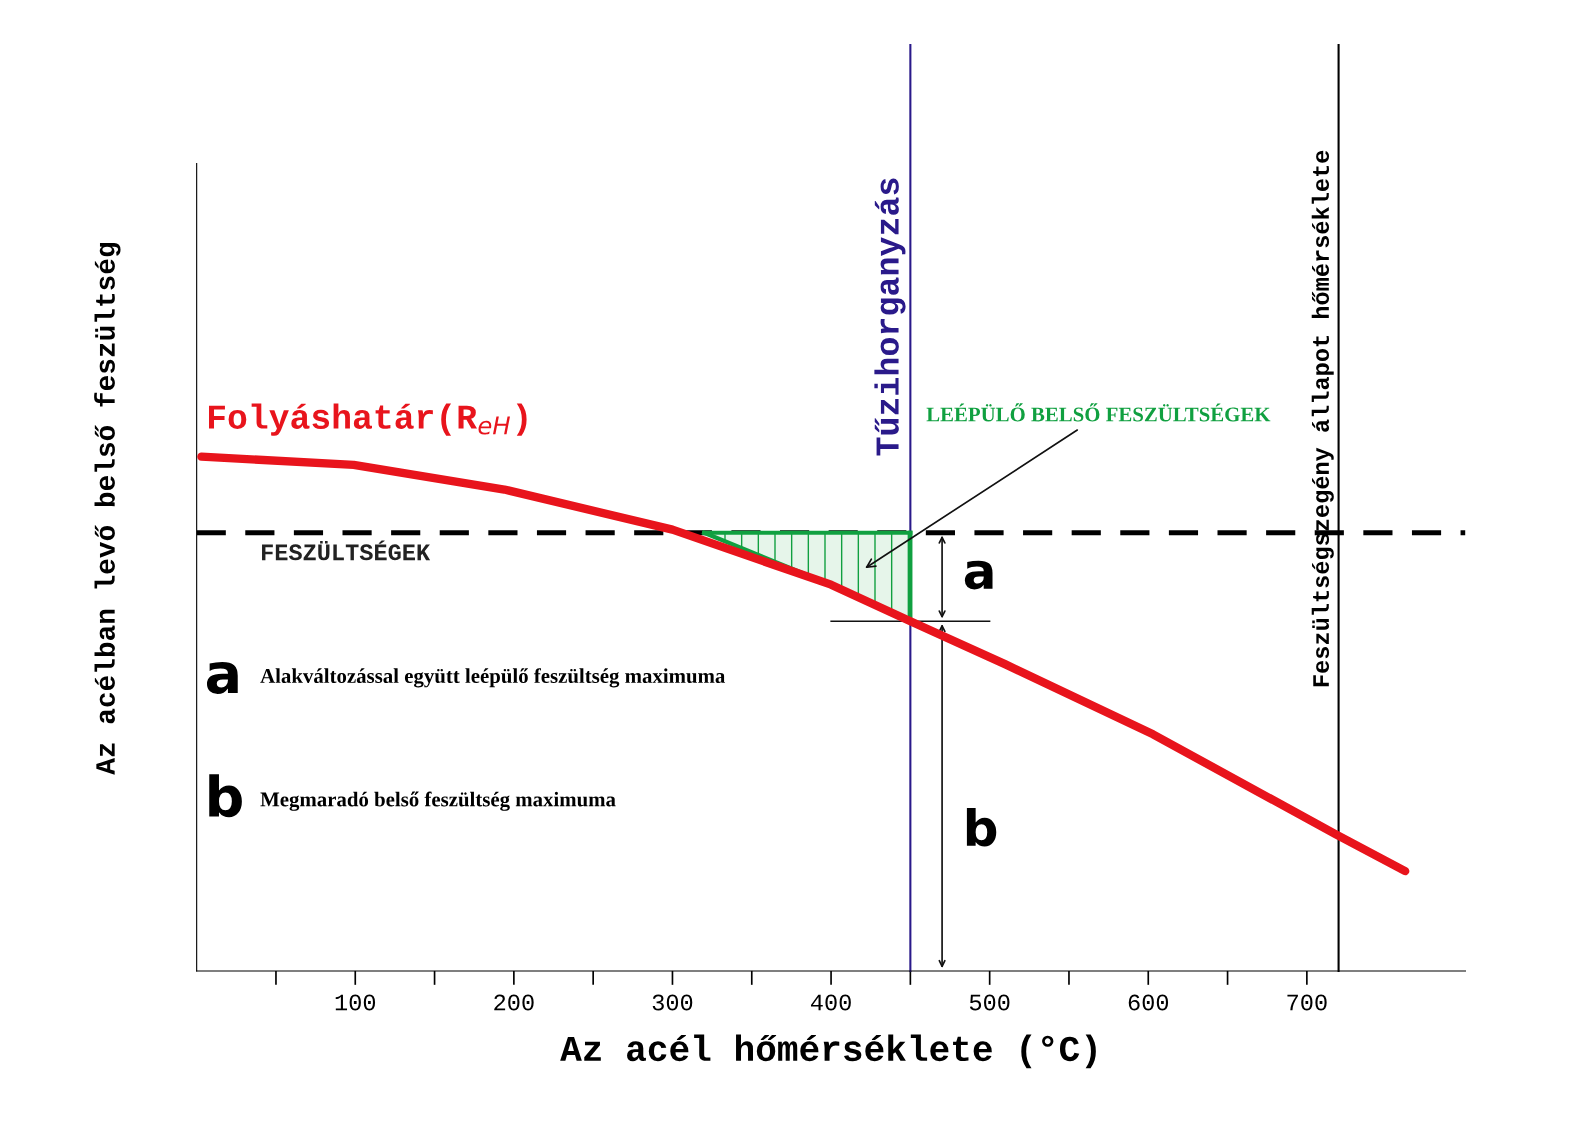  Describe the element at coordinates (1148, 1002) in the screenshot. I see `x-tick-label: 600` at that location.